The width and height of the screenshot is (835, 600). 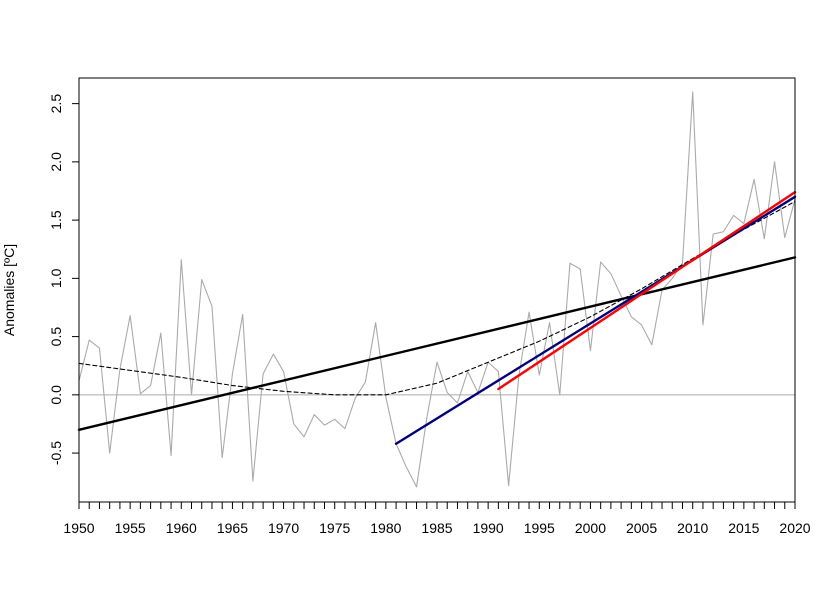 I want to click on x-tick-label: 1975, so click(x=334, y=528).